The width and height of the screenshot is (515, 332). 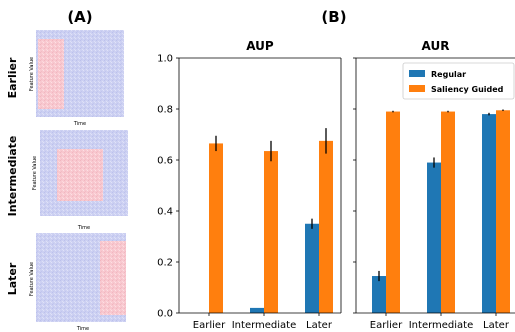 I want to click on heatmap-later-ylabel: Feature Value, so click(x=32, y=279).